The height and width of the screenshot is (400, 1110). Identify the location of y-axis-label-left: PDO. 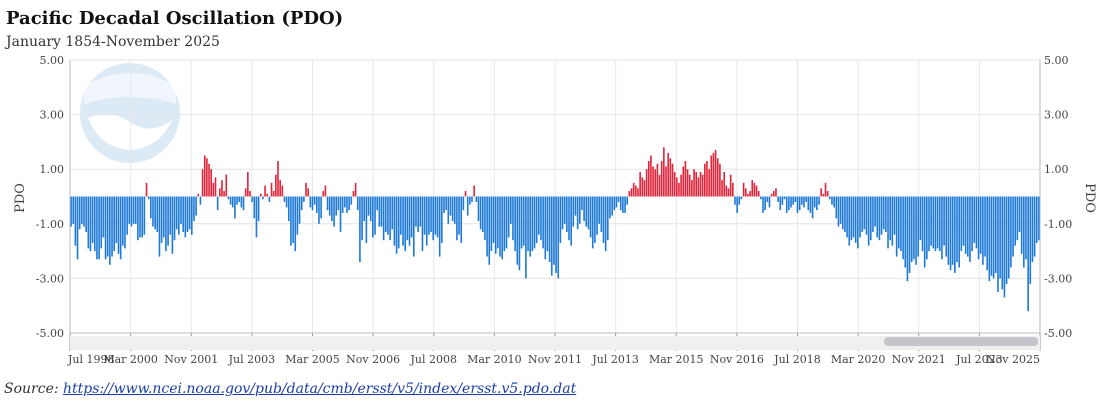
(20, 198).